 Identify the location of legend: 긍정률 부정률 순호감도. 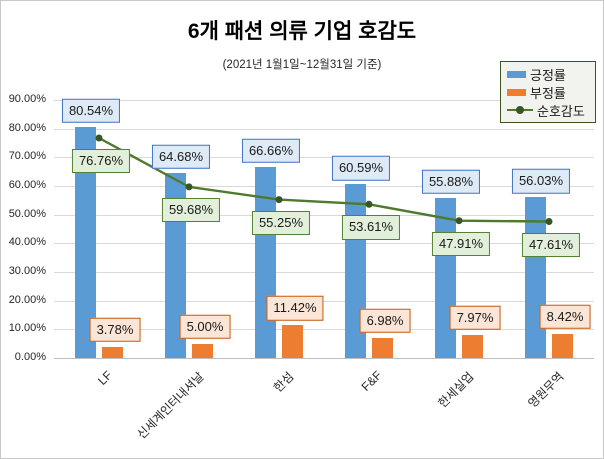
(548, 92).